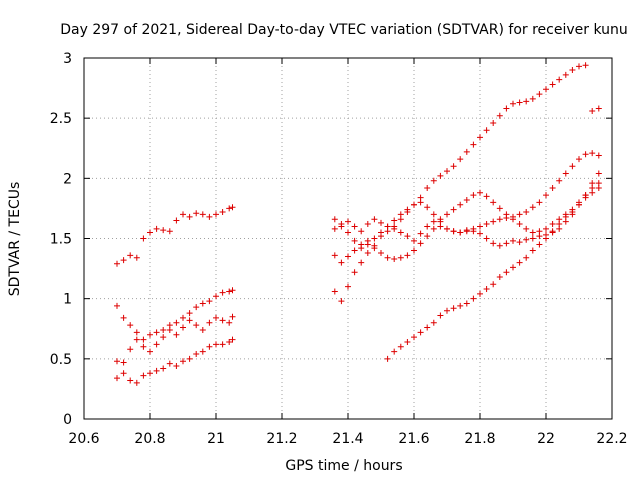 Image resolution: width=640 pixels, height=480 pixels. What do you see at coordinates (149, 439) in the screenshot?
I see `x-tick-label: 20.8` at bounding box center [149, 439].